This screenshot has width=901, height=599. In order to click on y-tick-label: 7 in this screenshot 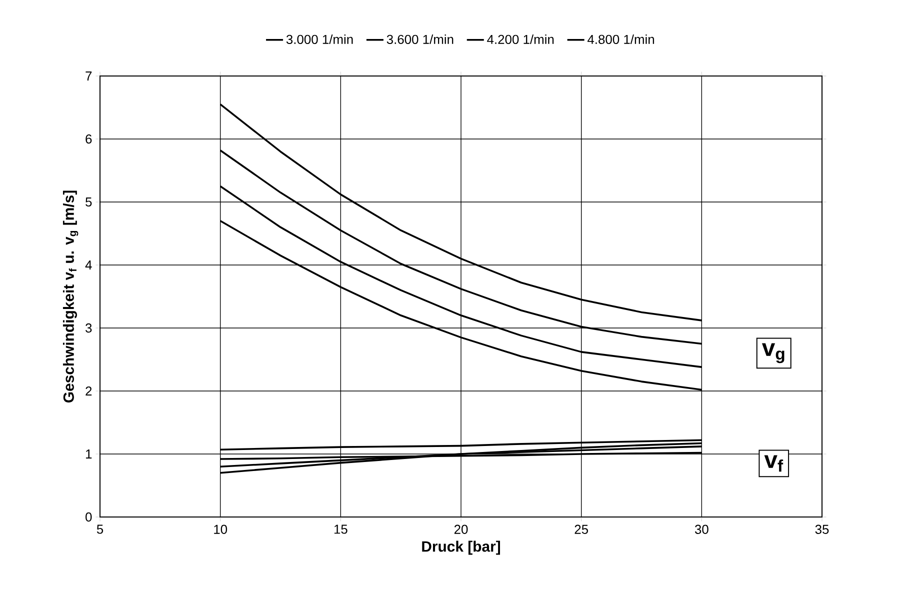, I will do `click(89, 76)`.